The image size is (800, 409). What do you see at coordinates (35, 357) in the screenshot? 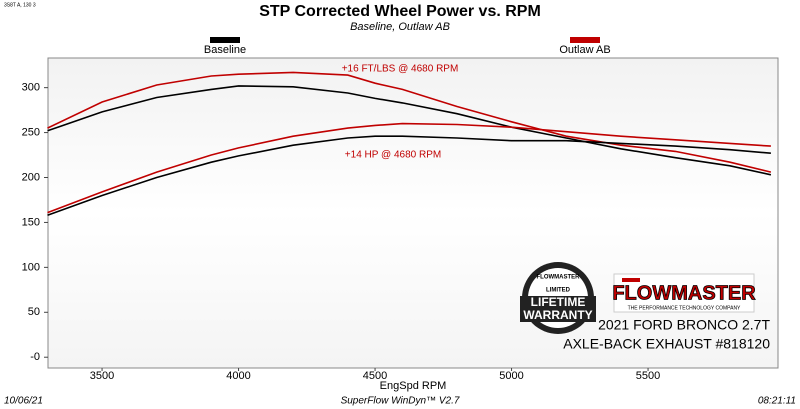
I see `y-tick-label: -0` at bounding box center [35, 357].